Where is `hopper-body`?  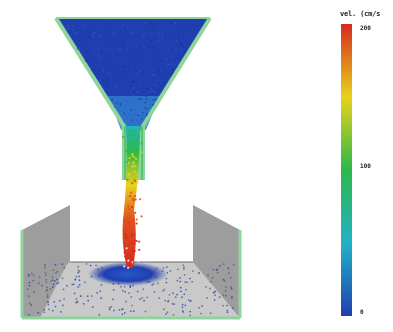
hopper-body is located at coordinates (133, 72).